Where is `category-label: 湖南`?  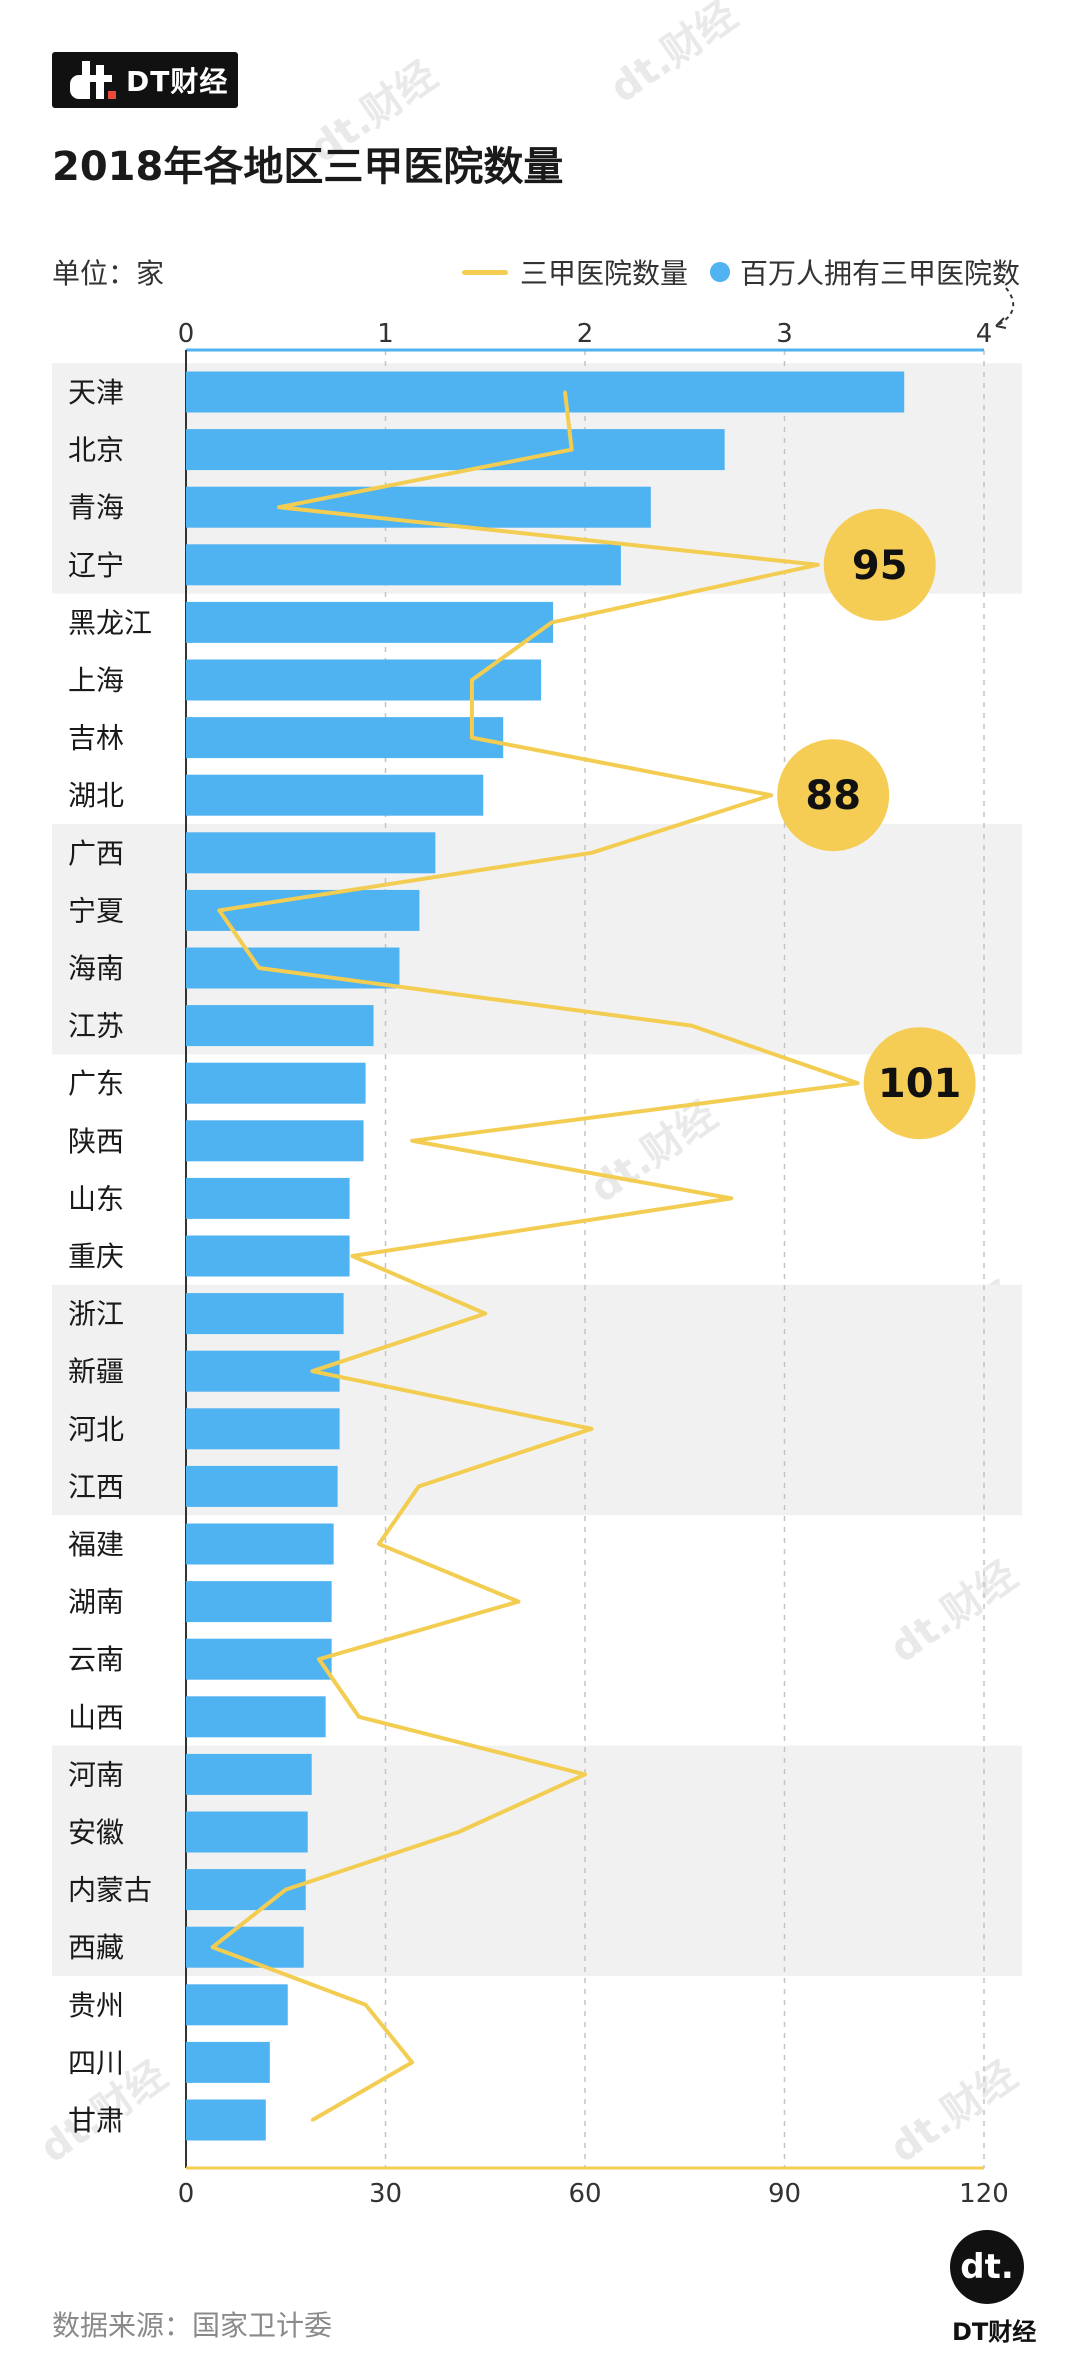
category-label: 湖南 is located at coordinates (96, 1602).